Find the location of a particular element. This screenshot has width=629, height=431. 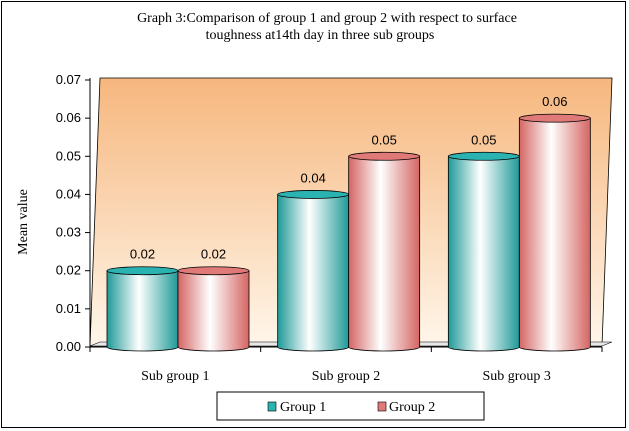

y-tick-label: 0.05 is located at coordinates (68, 155).